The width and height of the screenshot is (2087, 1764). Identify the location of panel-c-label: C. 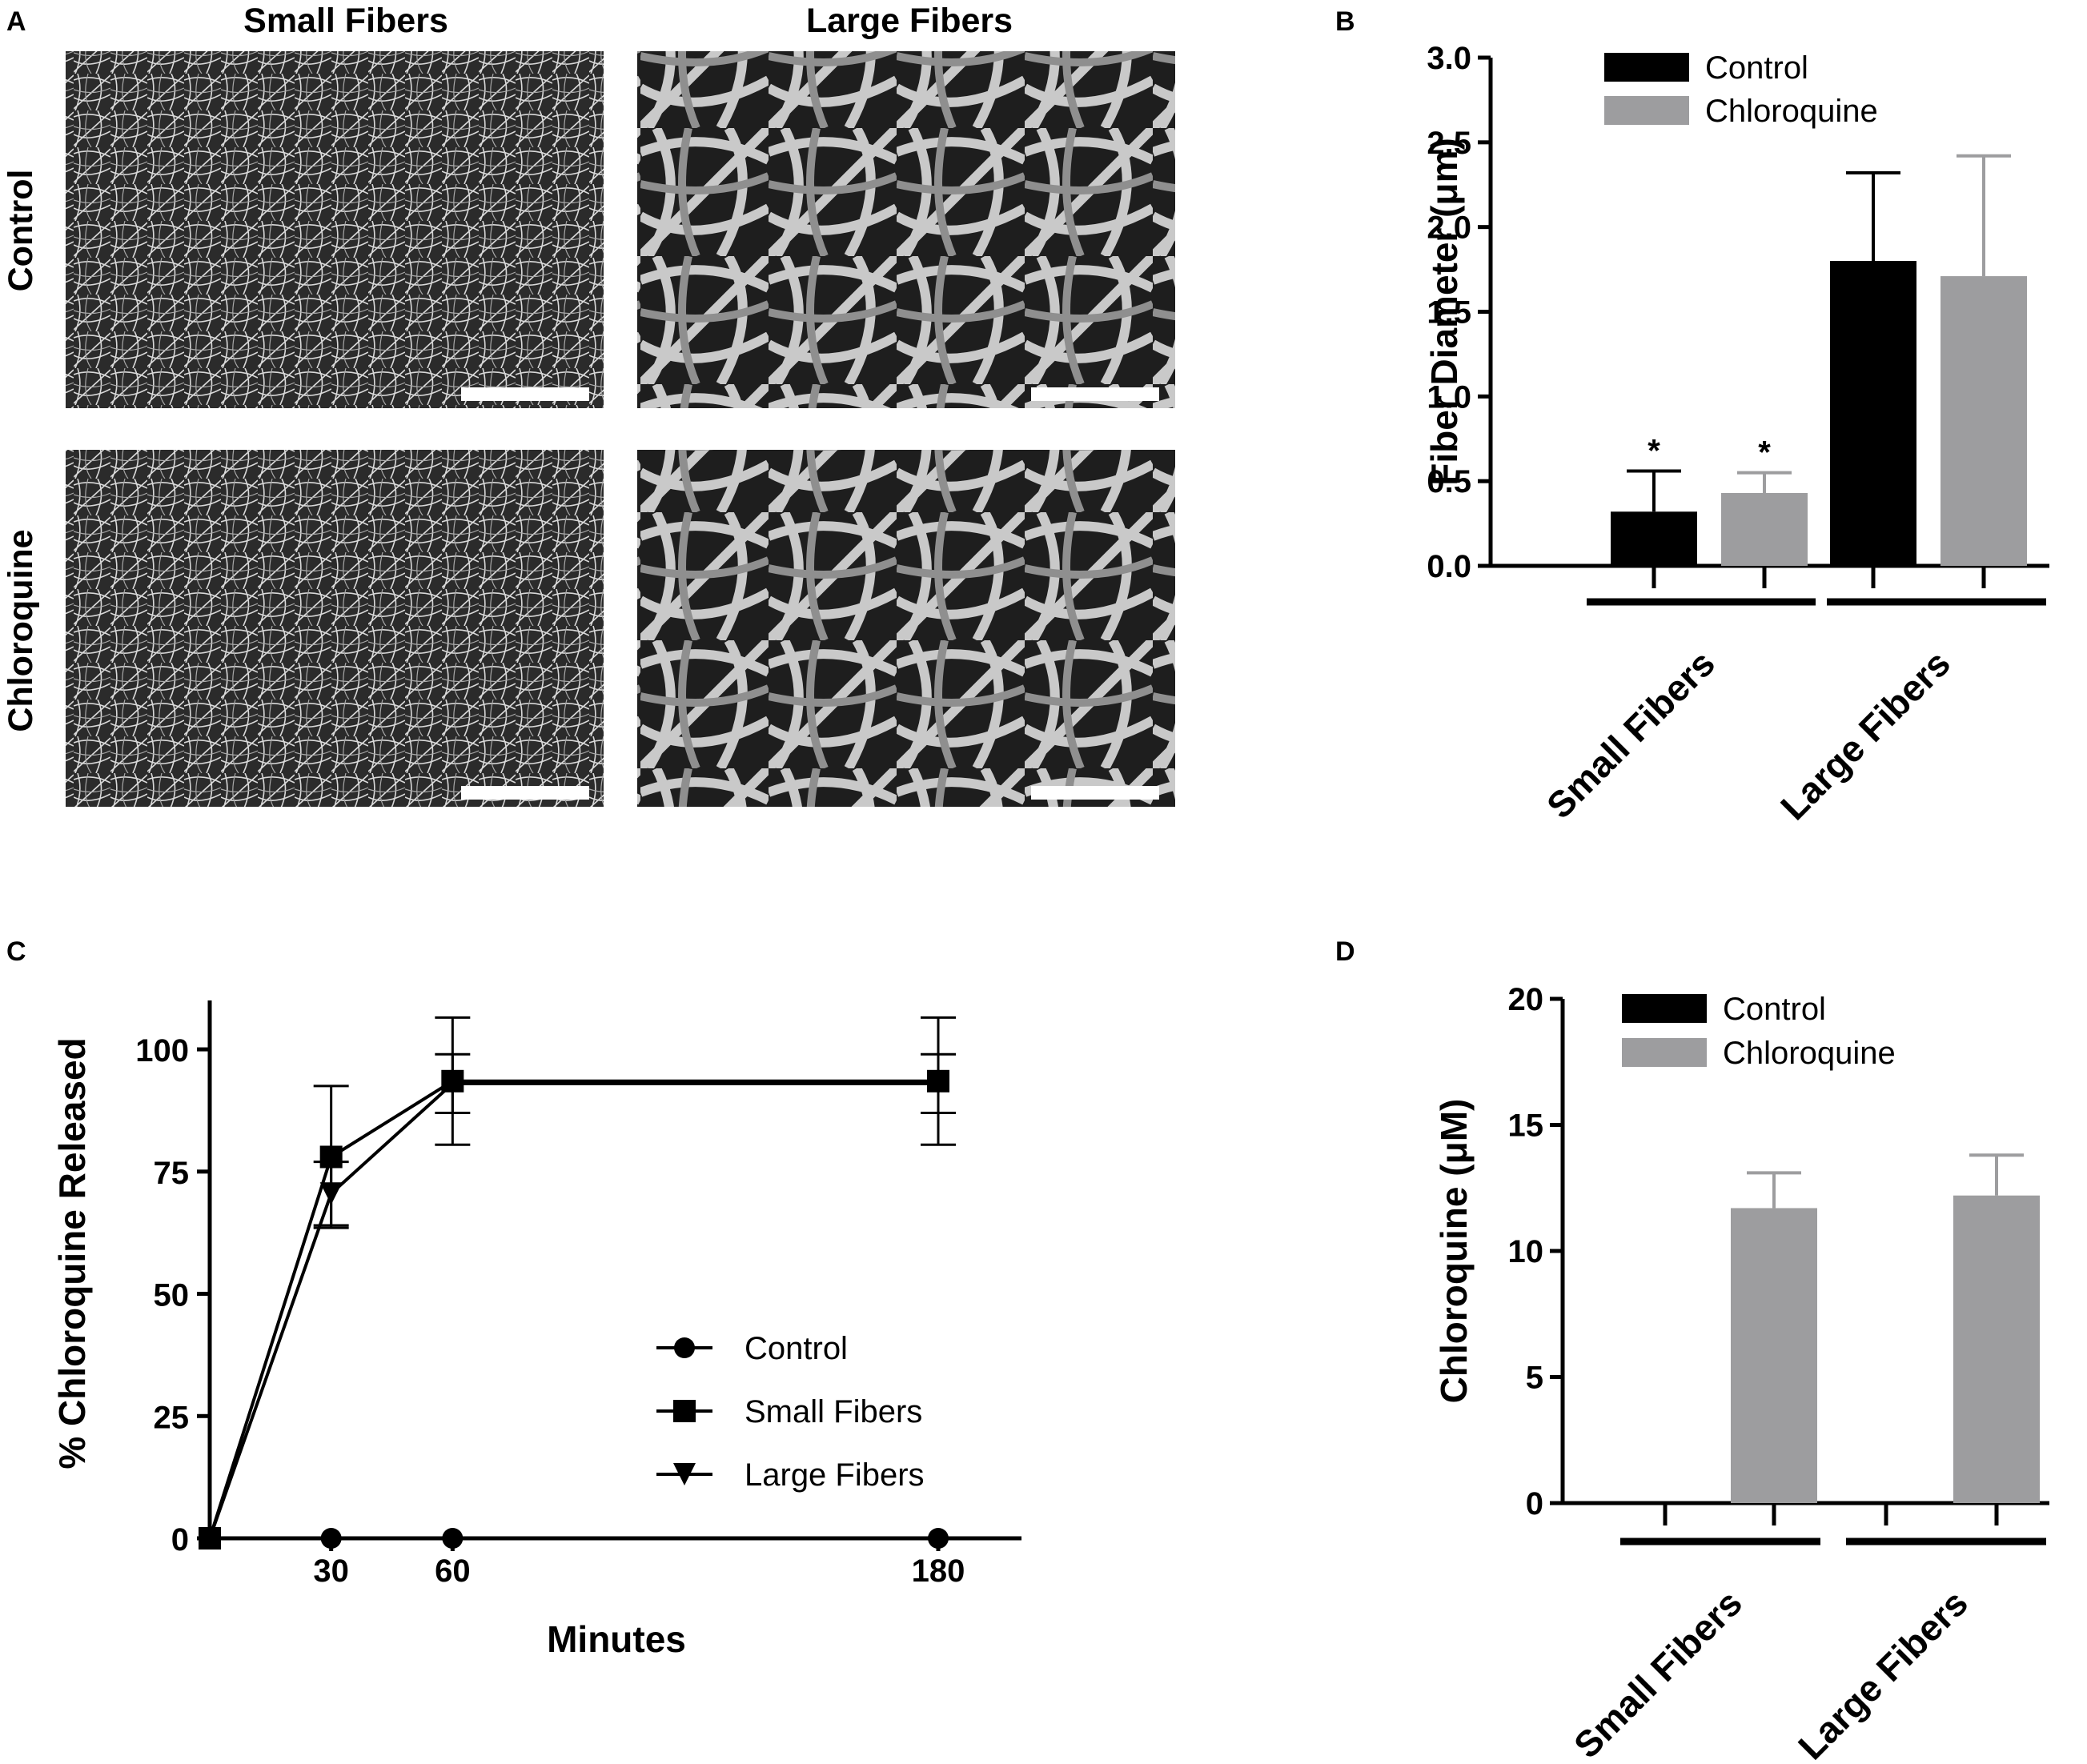
(16, 951).